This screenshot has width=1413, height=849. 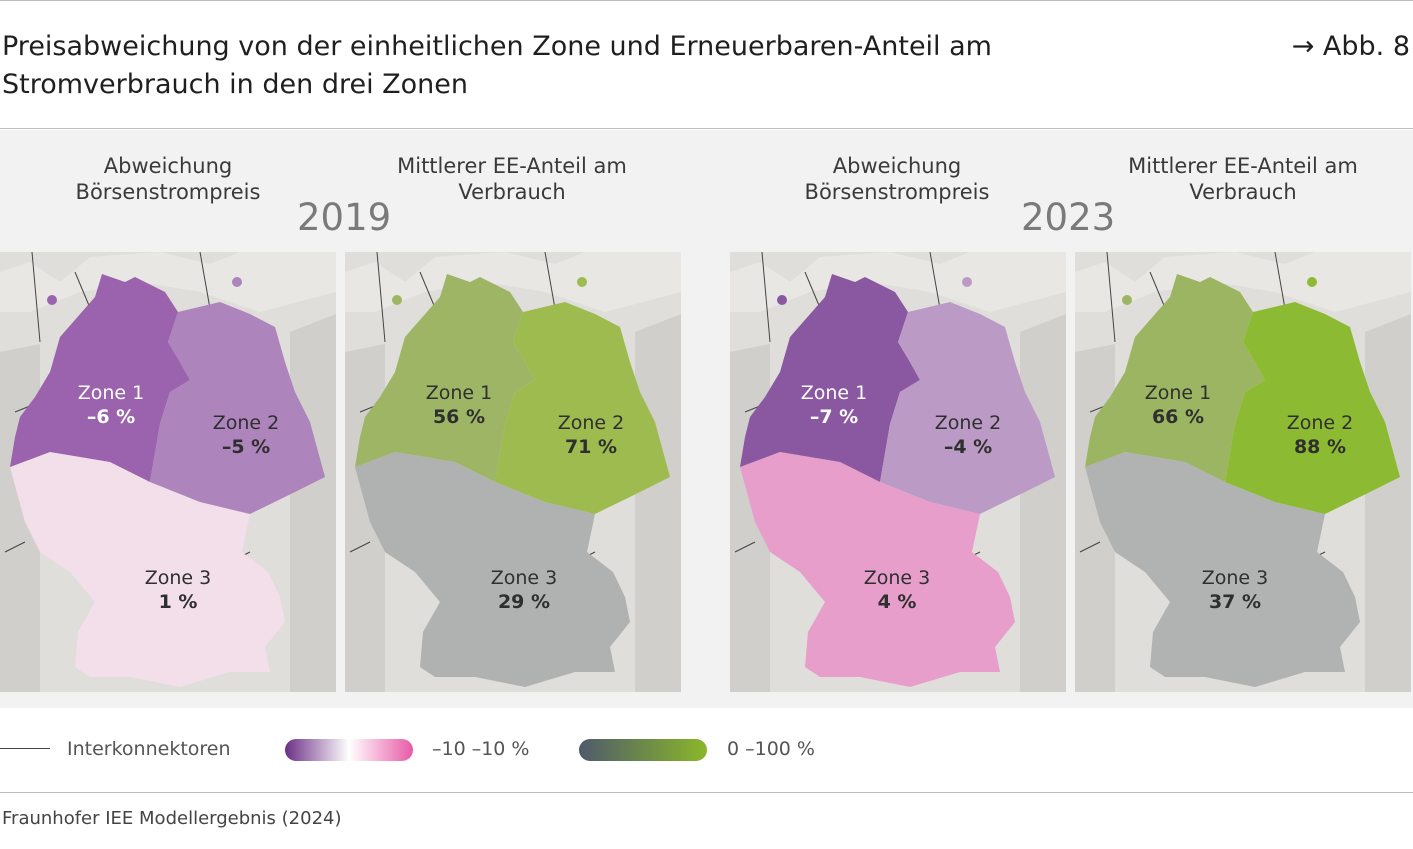 I want to click on title-rule, so click(x=706, y=128).